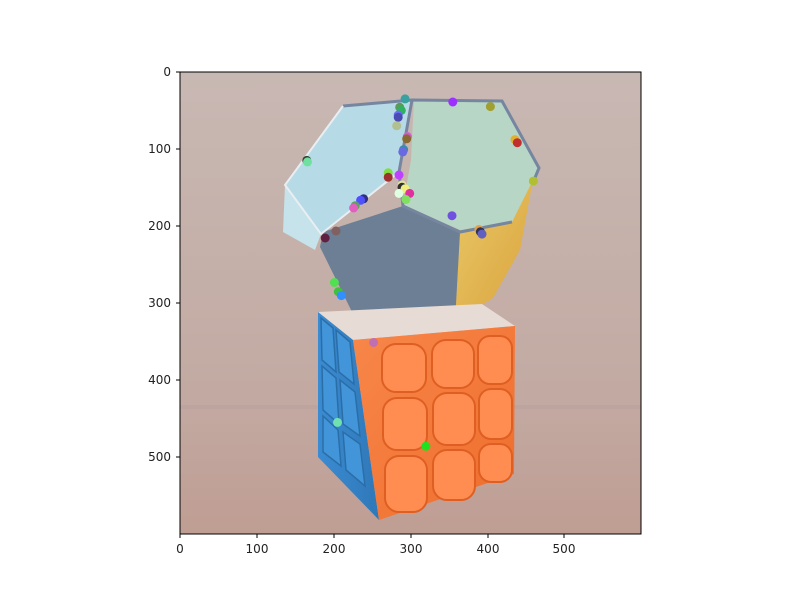 This screenshot has height=600, width=800. I want to click on y-tick-label: 0, so click(167, 72).